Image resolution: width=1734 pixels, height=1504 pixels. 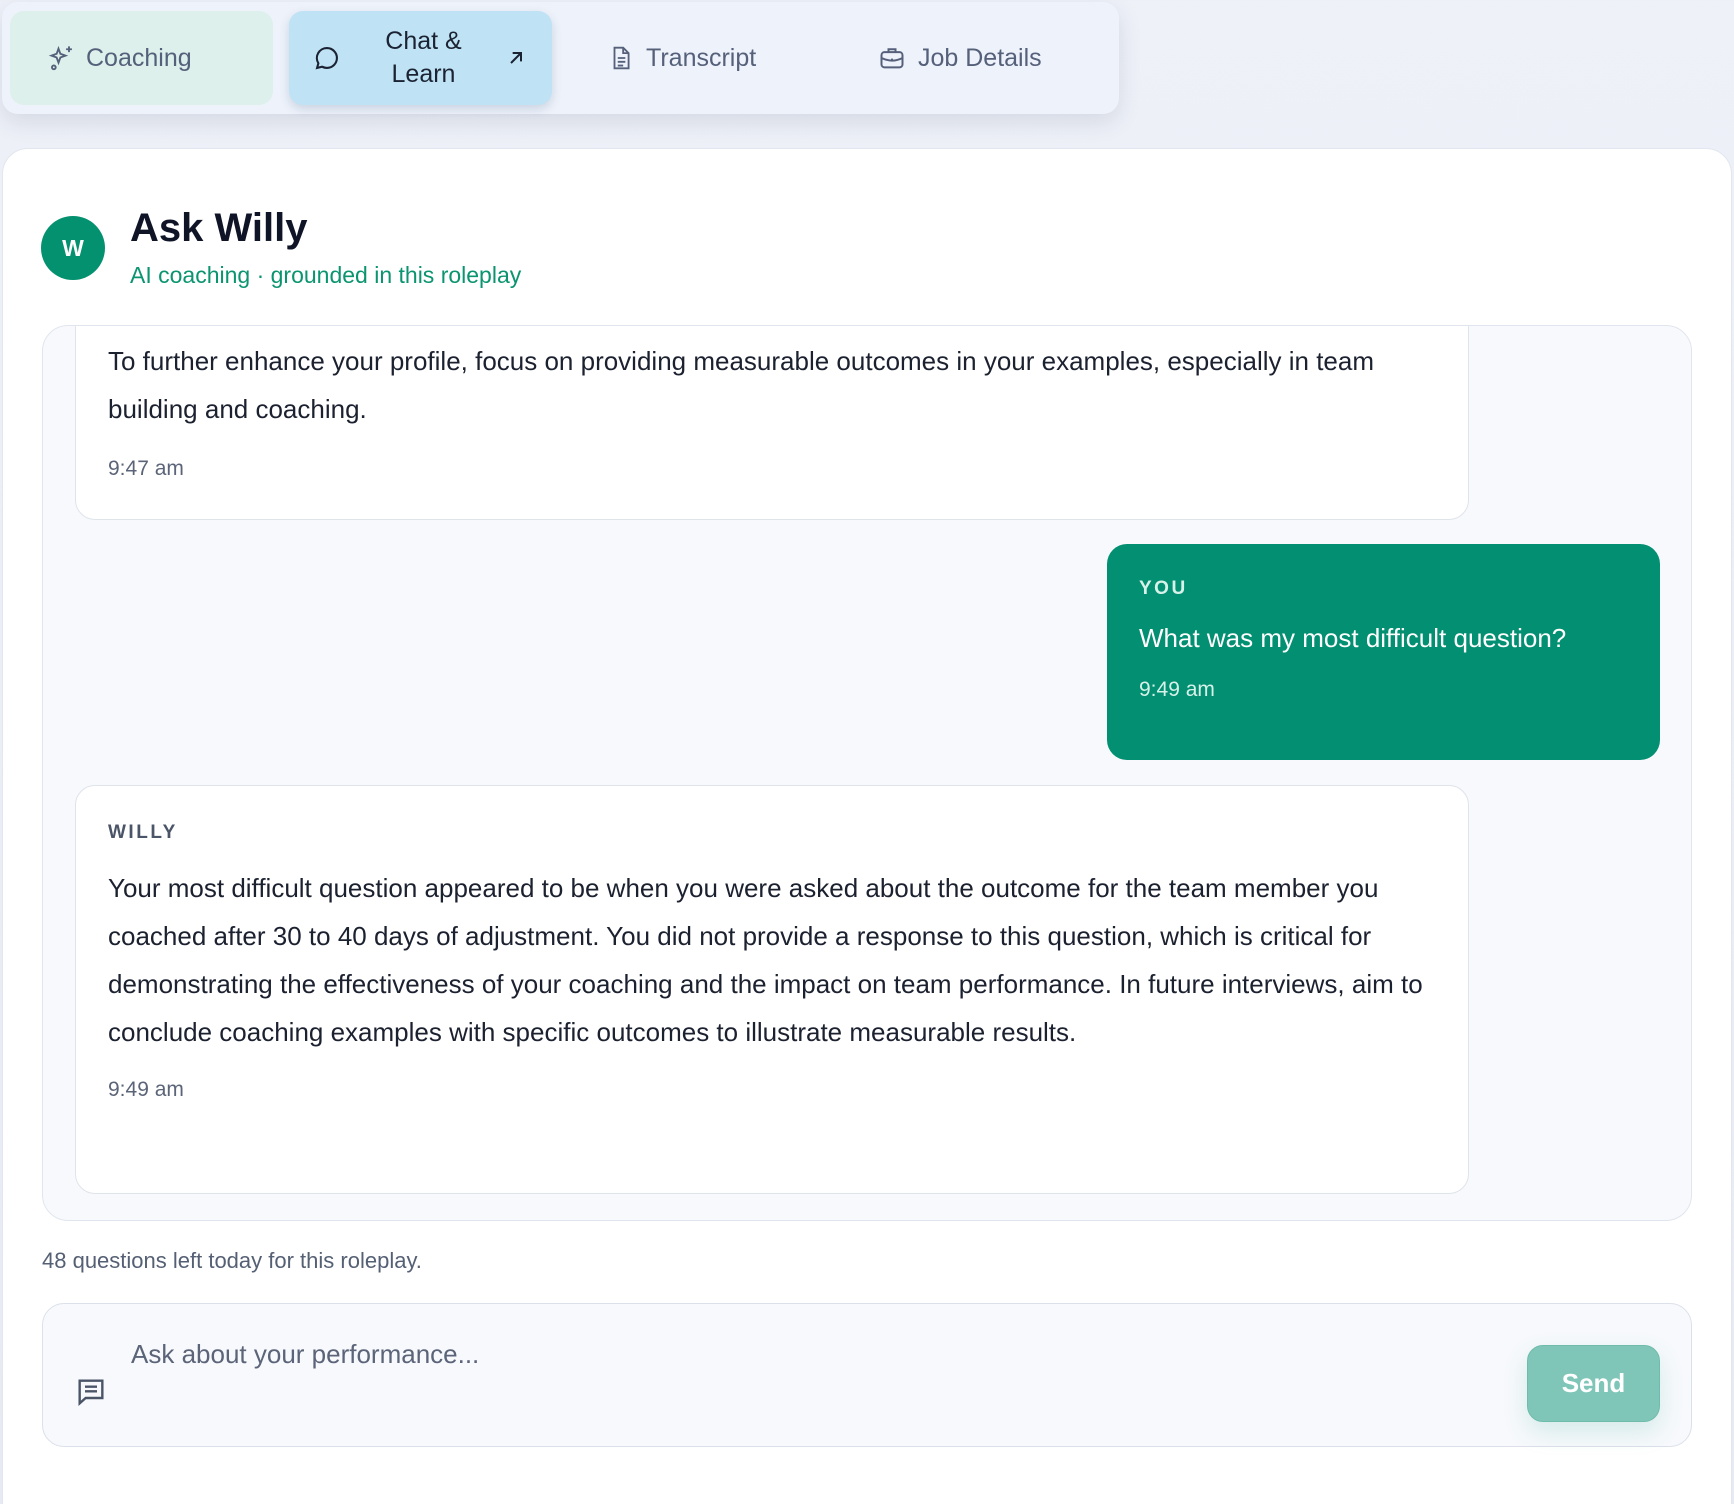 I want to click on tab-label: Transcript, so click(x=701, y=57).